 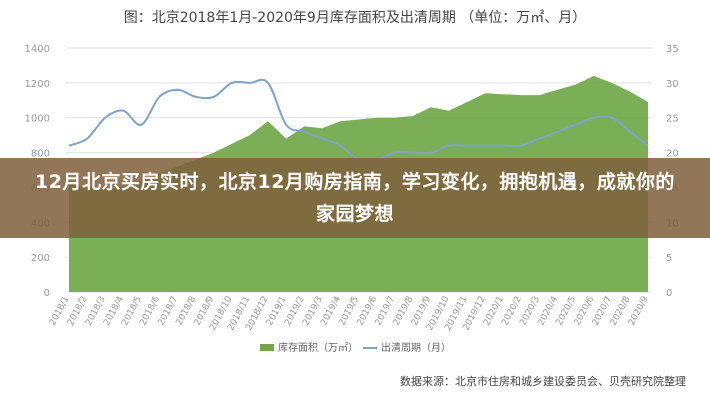 I want to click on left-tick-label: 1400, so click(x=37, y=49).